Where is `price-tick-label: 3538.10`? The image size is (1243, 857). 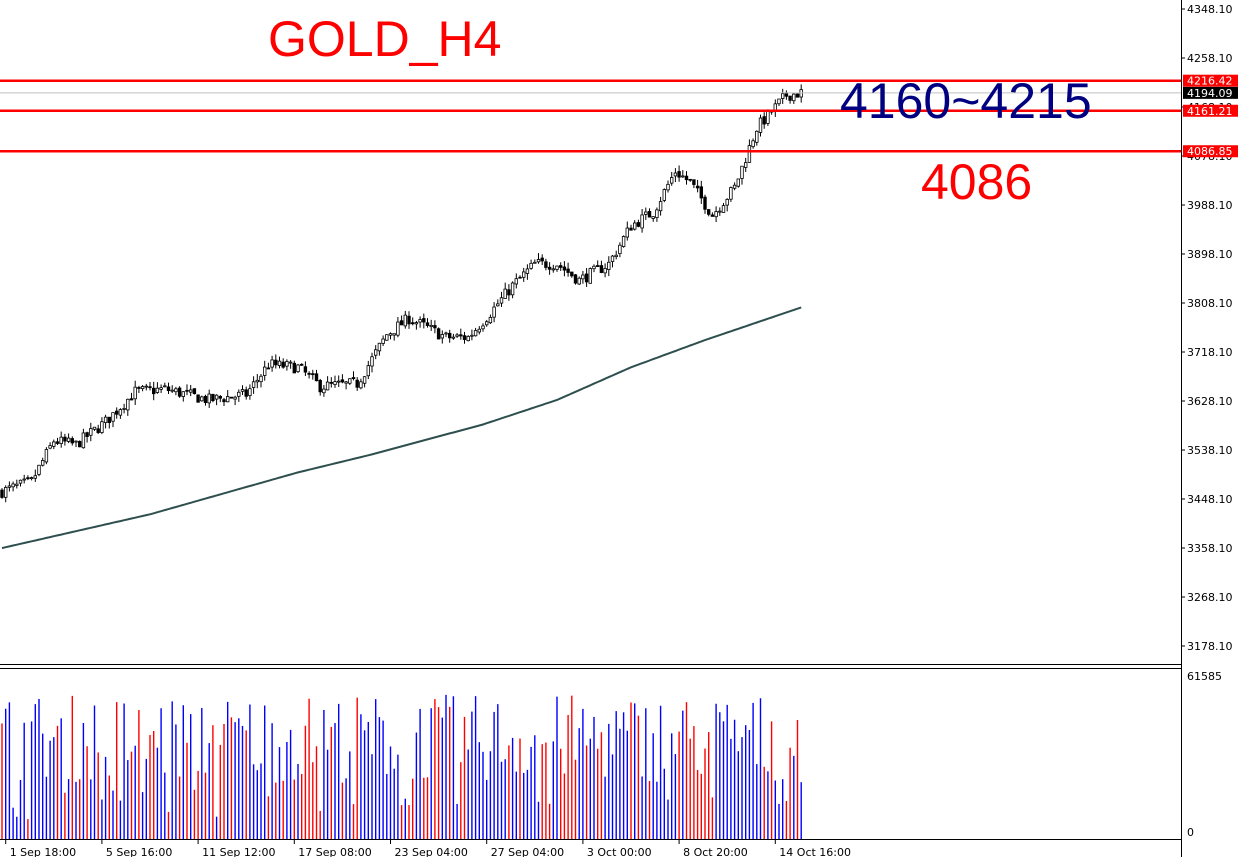 price-tick-label: 3538.10 is located at coordinates (1210, 450).